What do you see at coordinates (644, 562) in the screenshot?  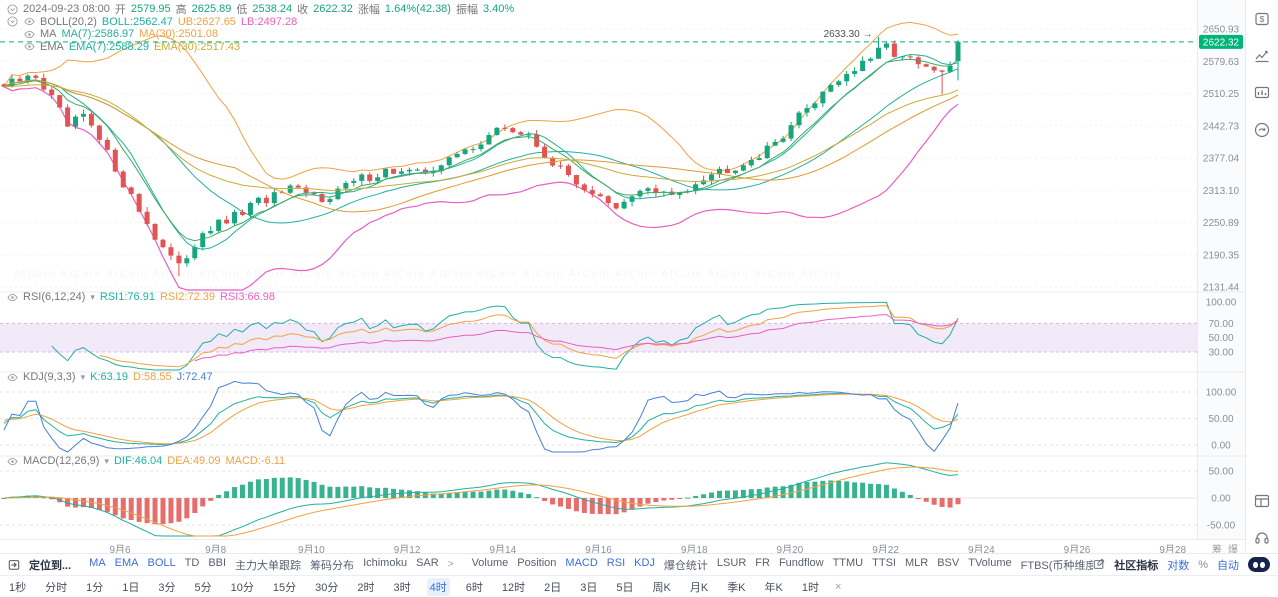 I see `indicator-KDJ: KDJ` at bounding box center [644, 562].